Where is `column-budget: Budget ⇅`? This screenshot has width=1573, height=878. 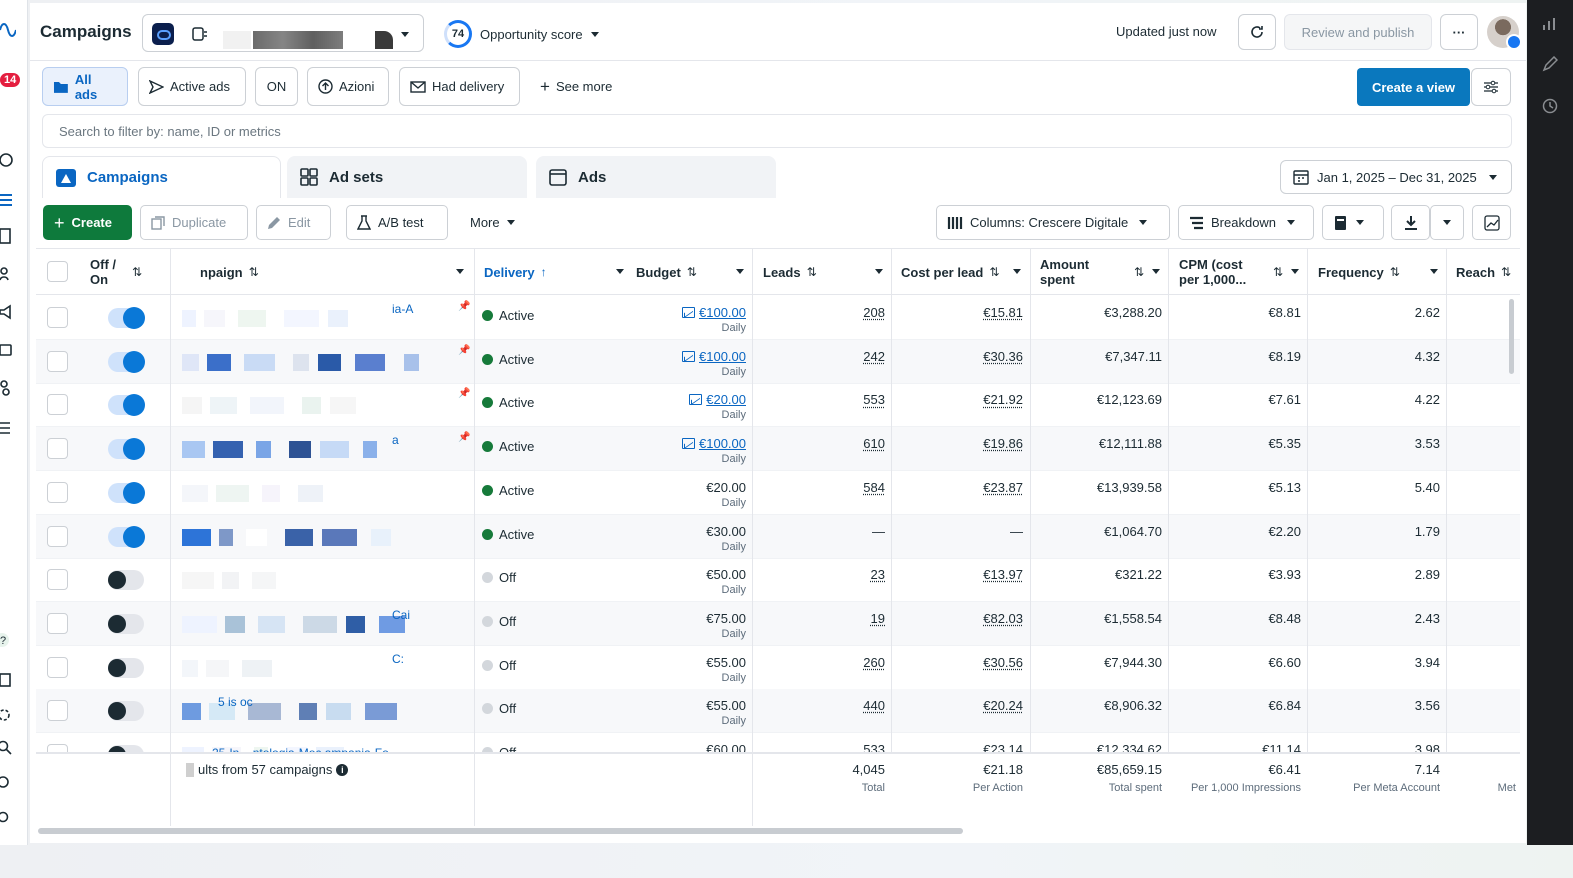 column-budget: Budget ⇅ is located at coordinates (694, 272).